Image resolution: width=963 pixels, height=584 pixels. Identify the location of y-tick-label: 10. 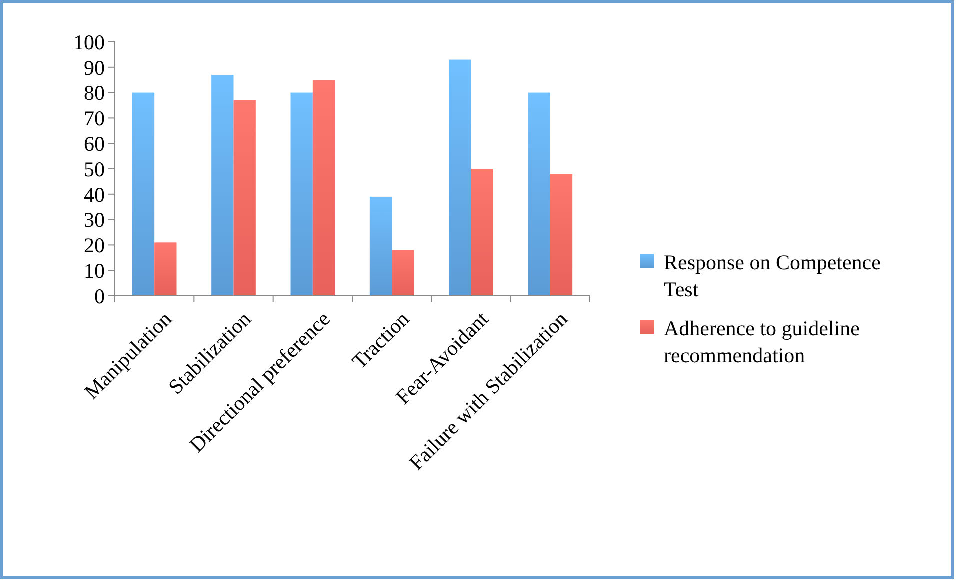
(94, 270).